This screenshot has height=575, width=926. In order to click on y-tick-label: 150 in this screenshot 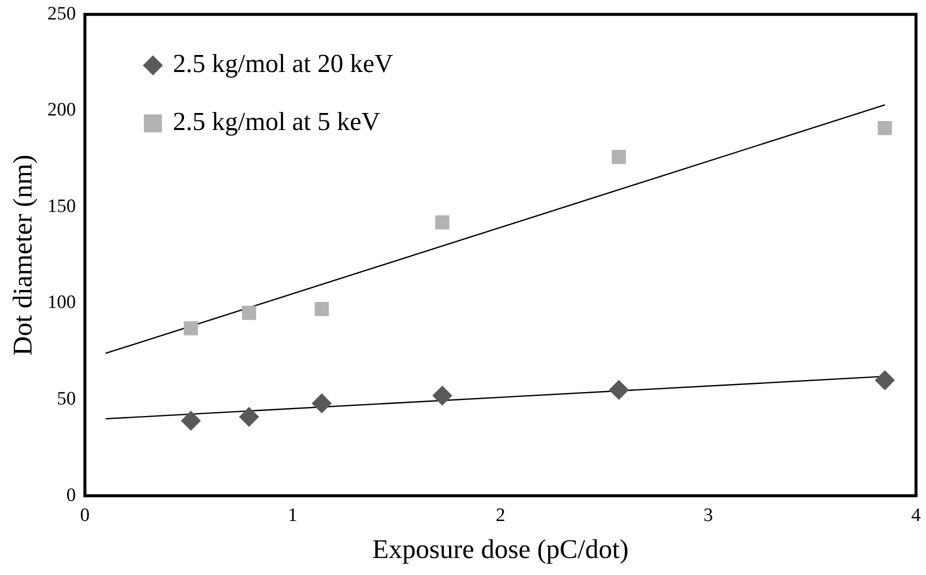, I will do `click(61, 206)`.